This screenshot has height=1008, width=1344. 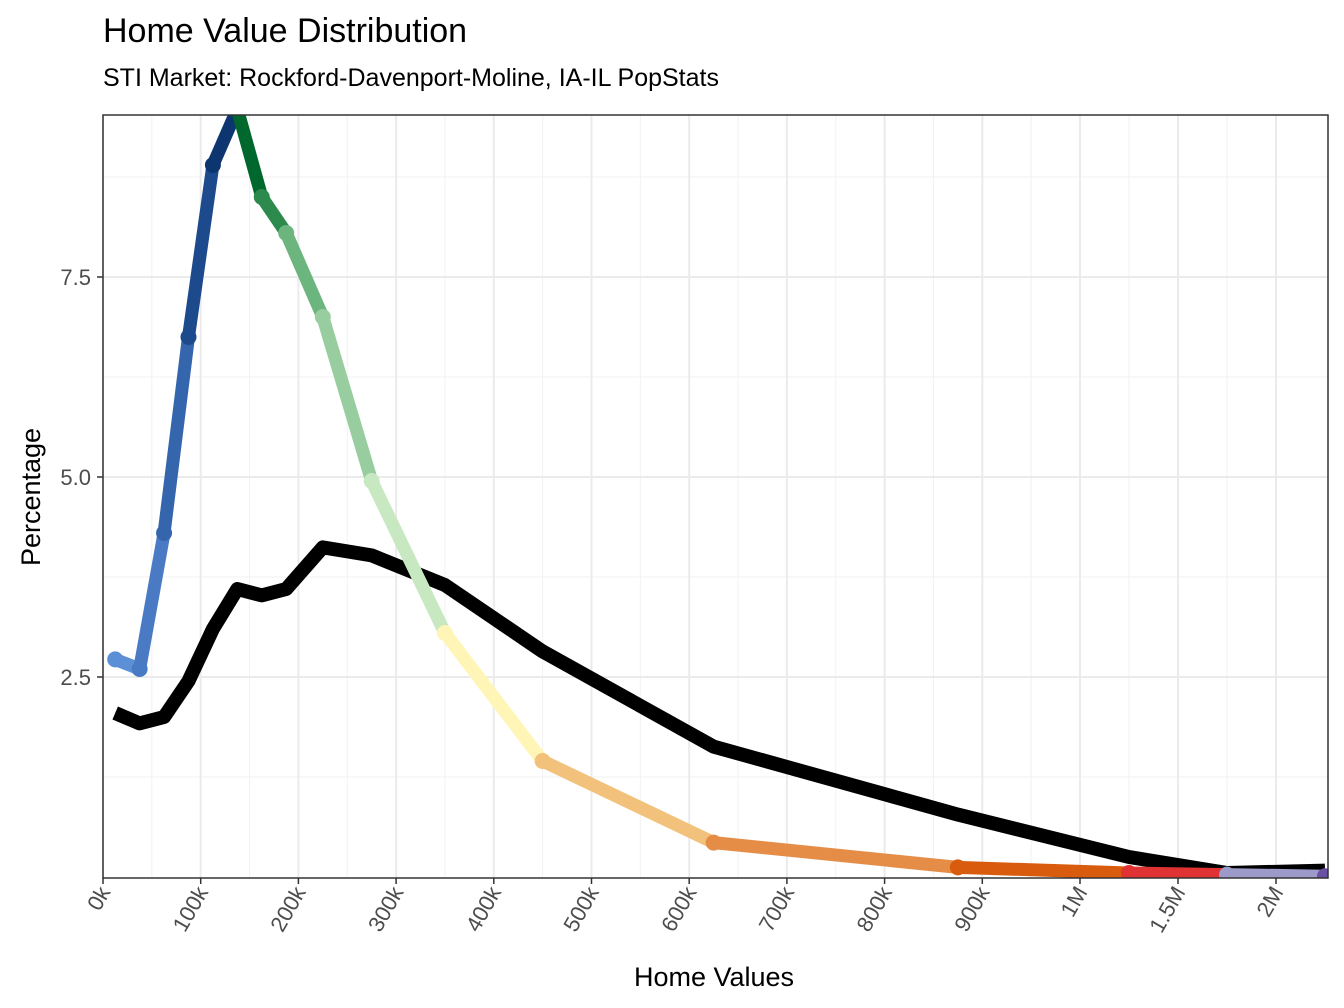 What do you see at coordinates (874, 908) in the screenshot?
I see `x-tick-label: 800k` at bounding box center [874, 908].